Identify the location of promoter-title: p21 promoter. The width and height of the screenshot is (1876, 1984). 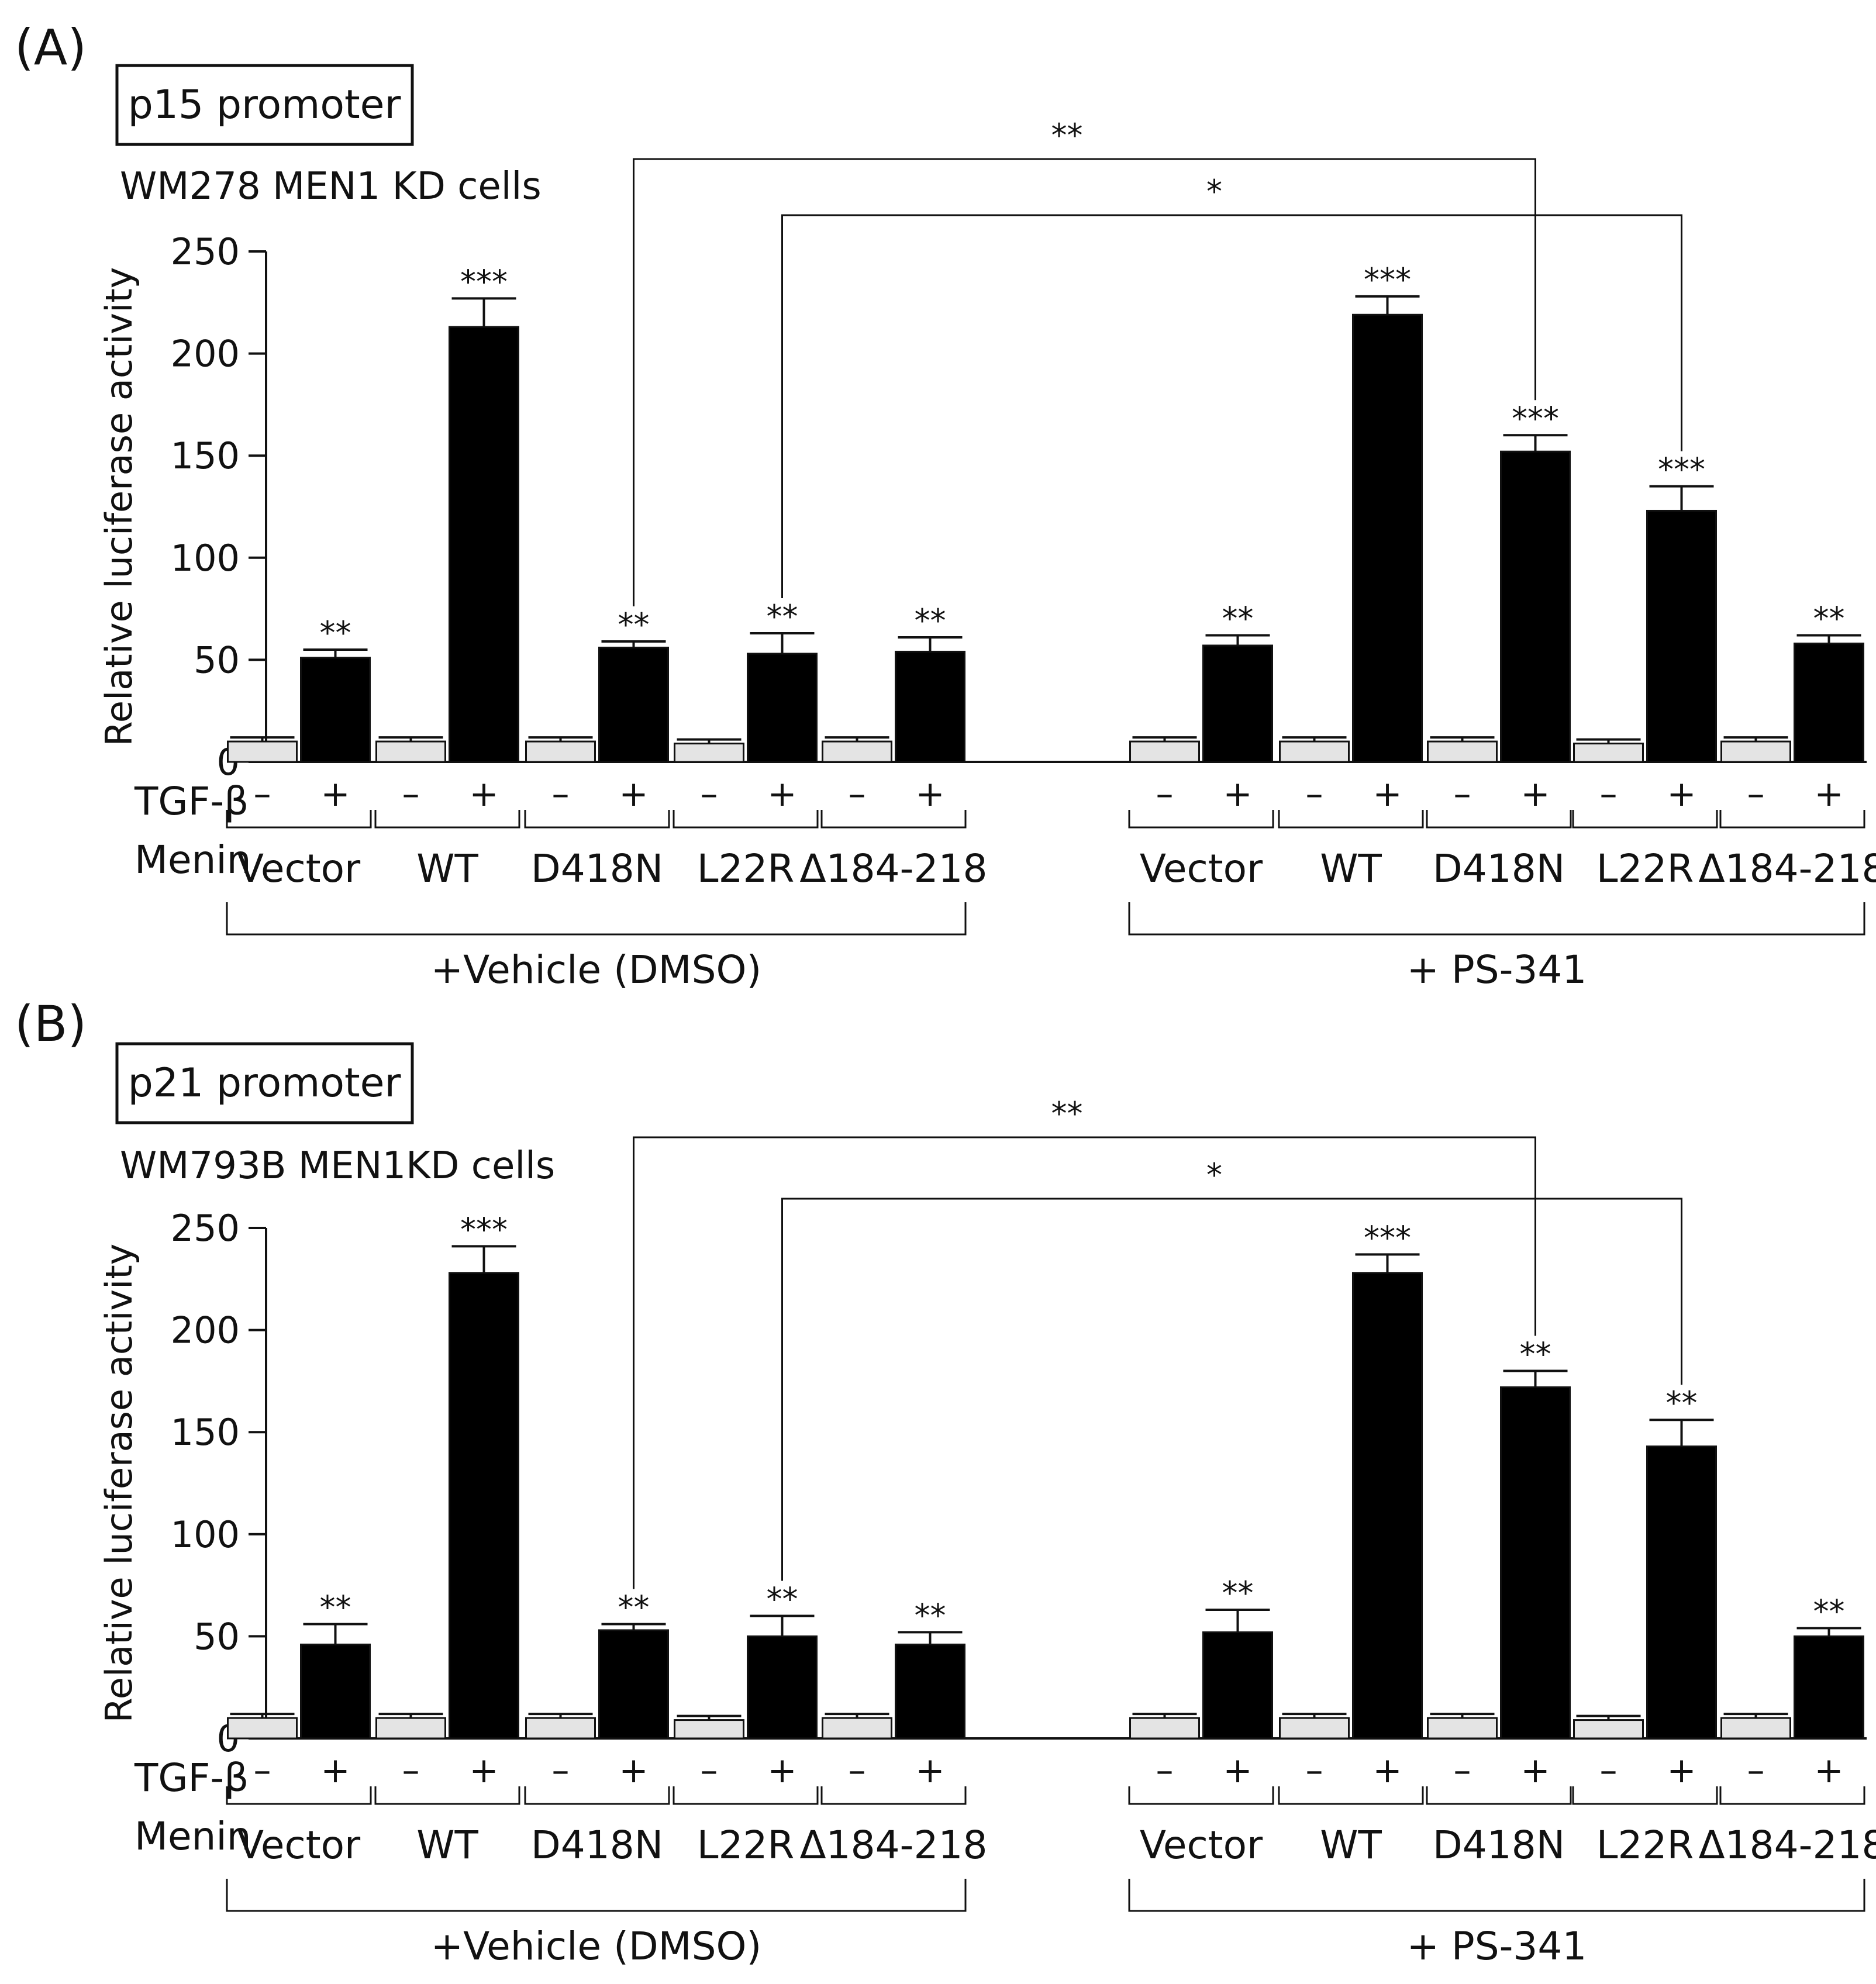
(265, 1083).